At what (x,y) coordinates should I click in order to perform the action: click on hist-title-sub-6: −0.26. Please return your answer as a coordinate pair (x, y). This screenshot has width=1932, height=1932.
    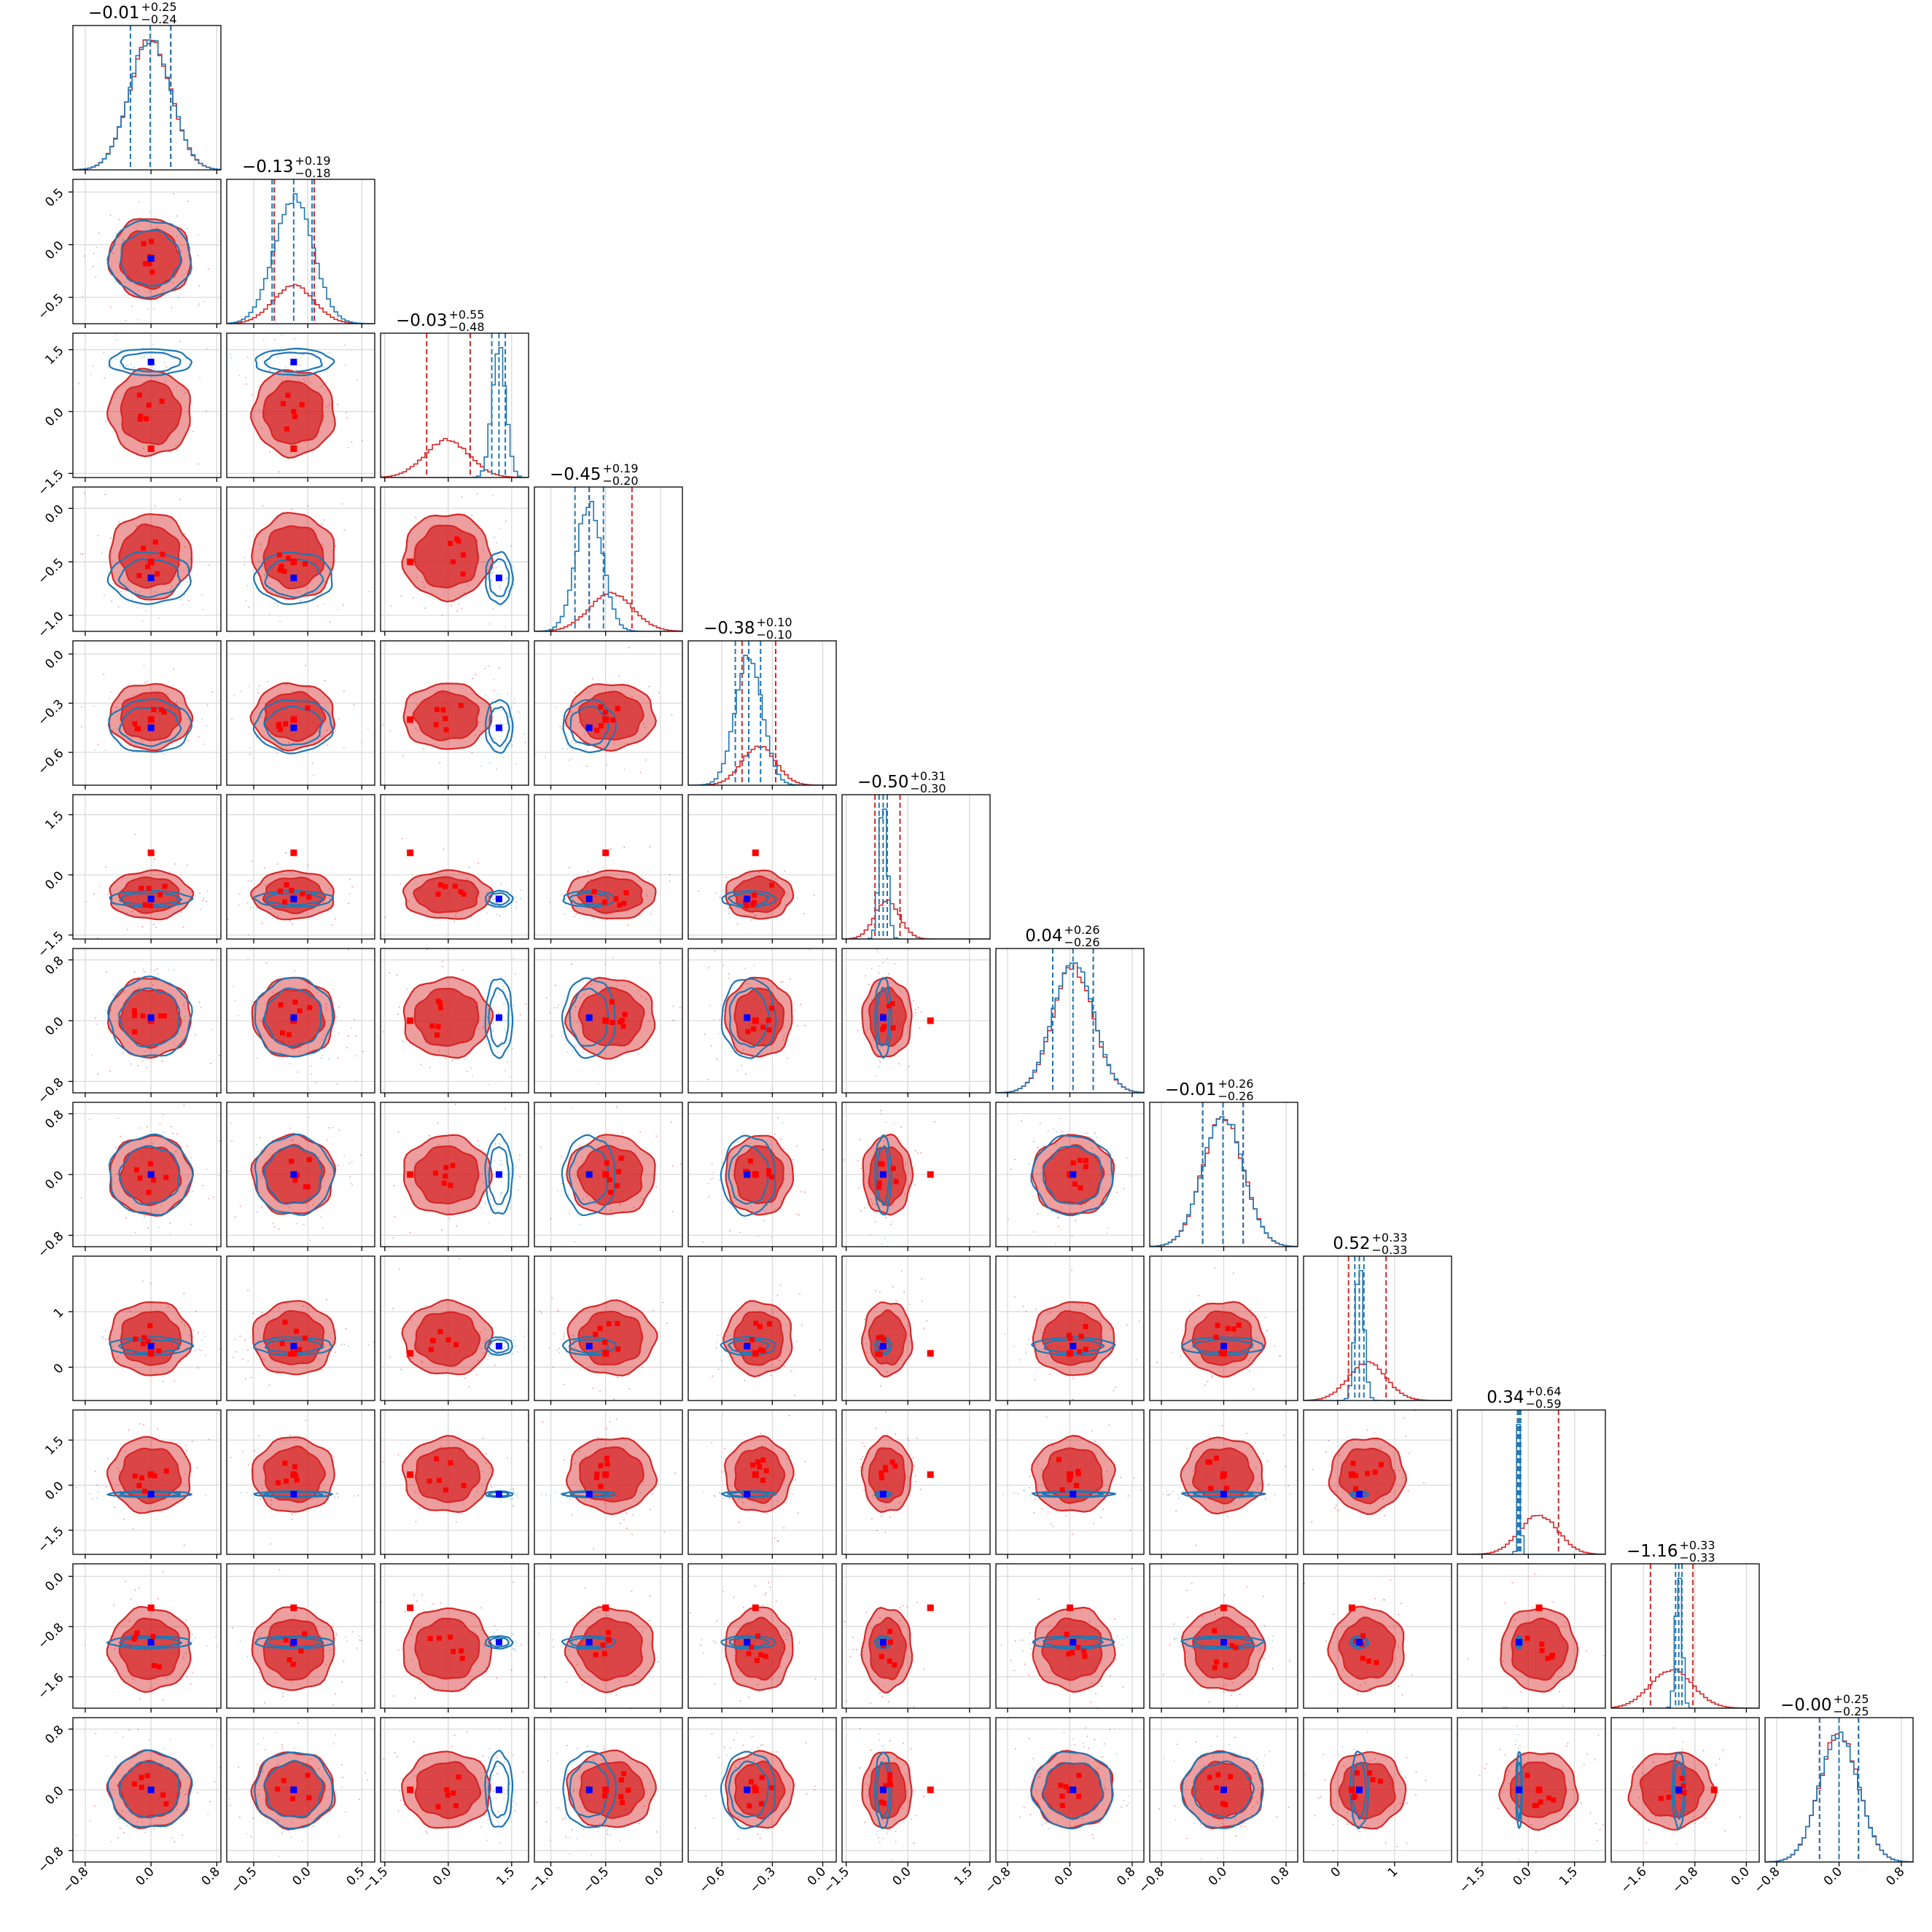
    Looking at the image, I should click on (1082, 942).